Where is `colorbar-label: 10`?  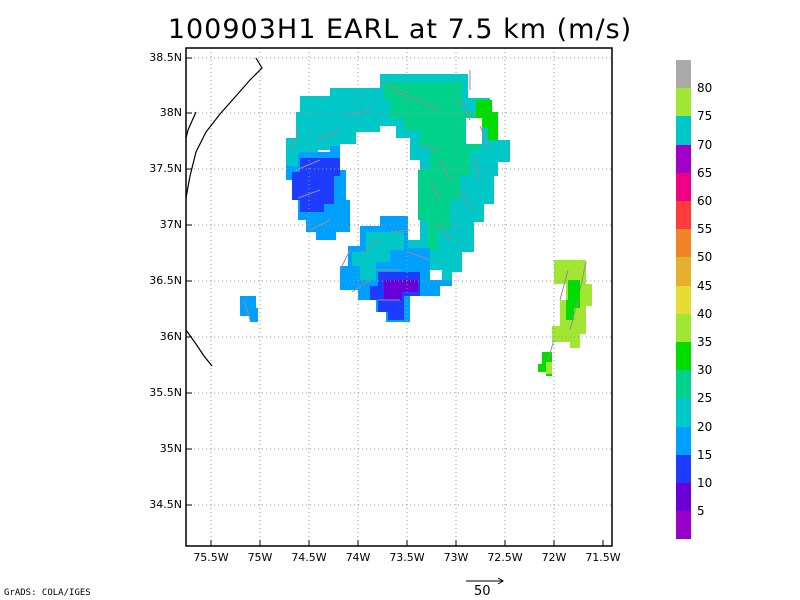
colorbar-label: 10 is located at coordinates (705, 483).